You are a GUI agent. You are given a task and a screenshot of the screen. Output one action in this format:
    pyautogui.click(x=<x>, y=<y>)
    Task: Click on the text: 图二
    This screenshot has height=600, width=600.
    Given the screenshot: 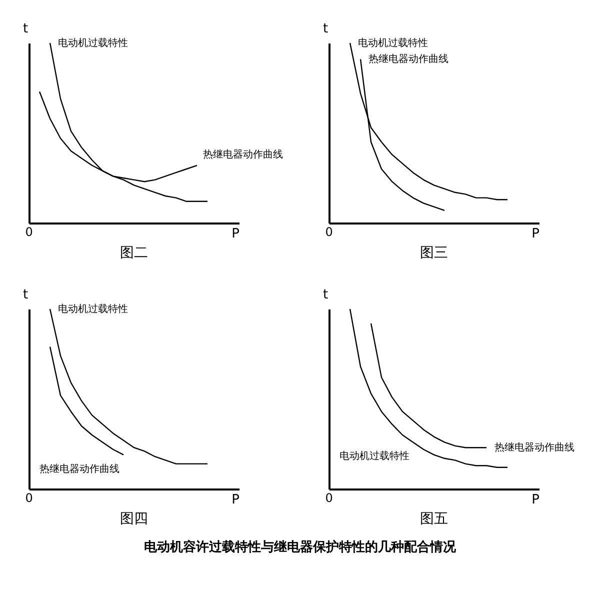 What is the action you would take?
    pyautogui.click(x=134, y=253)
    